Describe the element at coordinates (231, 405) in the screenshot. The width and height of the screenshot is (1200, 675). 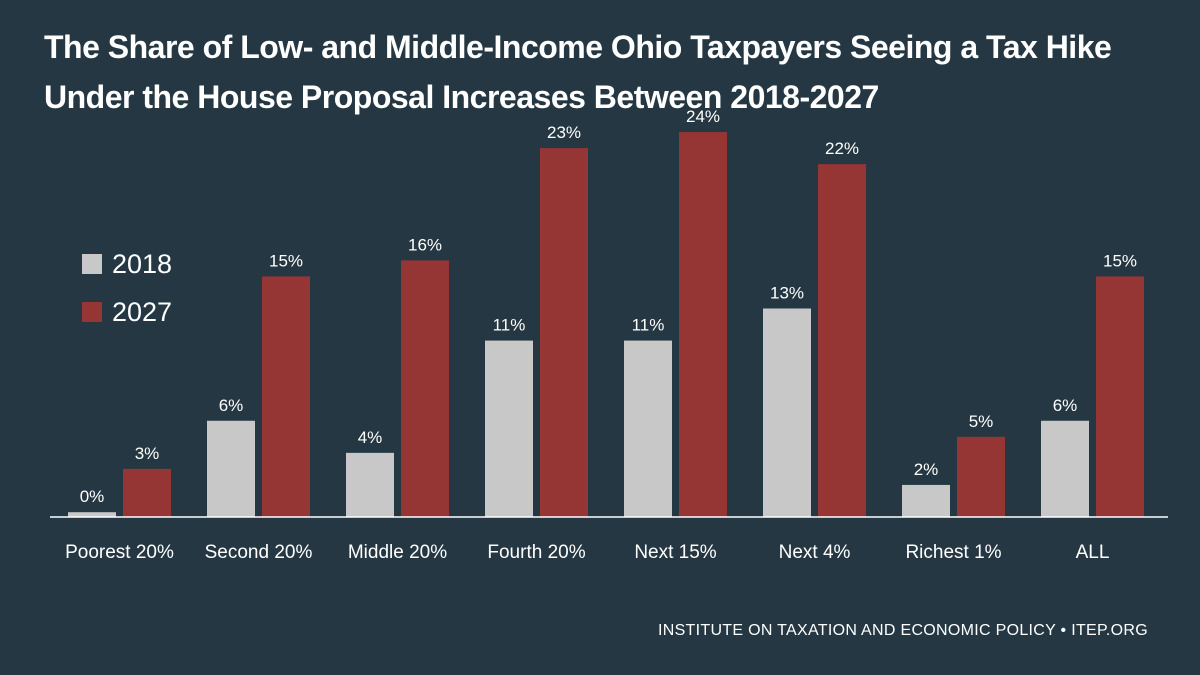
I see `data-label-2018-second-20: 6%` at that location.